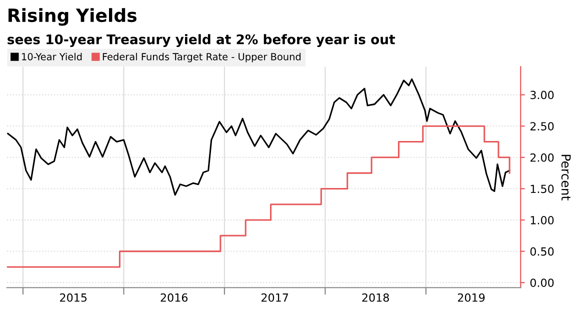 The height and width of the screenshot is (325, 574). Describe the element at coordinates (542, 282) in the screenshot. I see `y-tick-label: 0.00` at that location.